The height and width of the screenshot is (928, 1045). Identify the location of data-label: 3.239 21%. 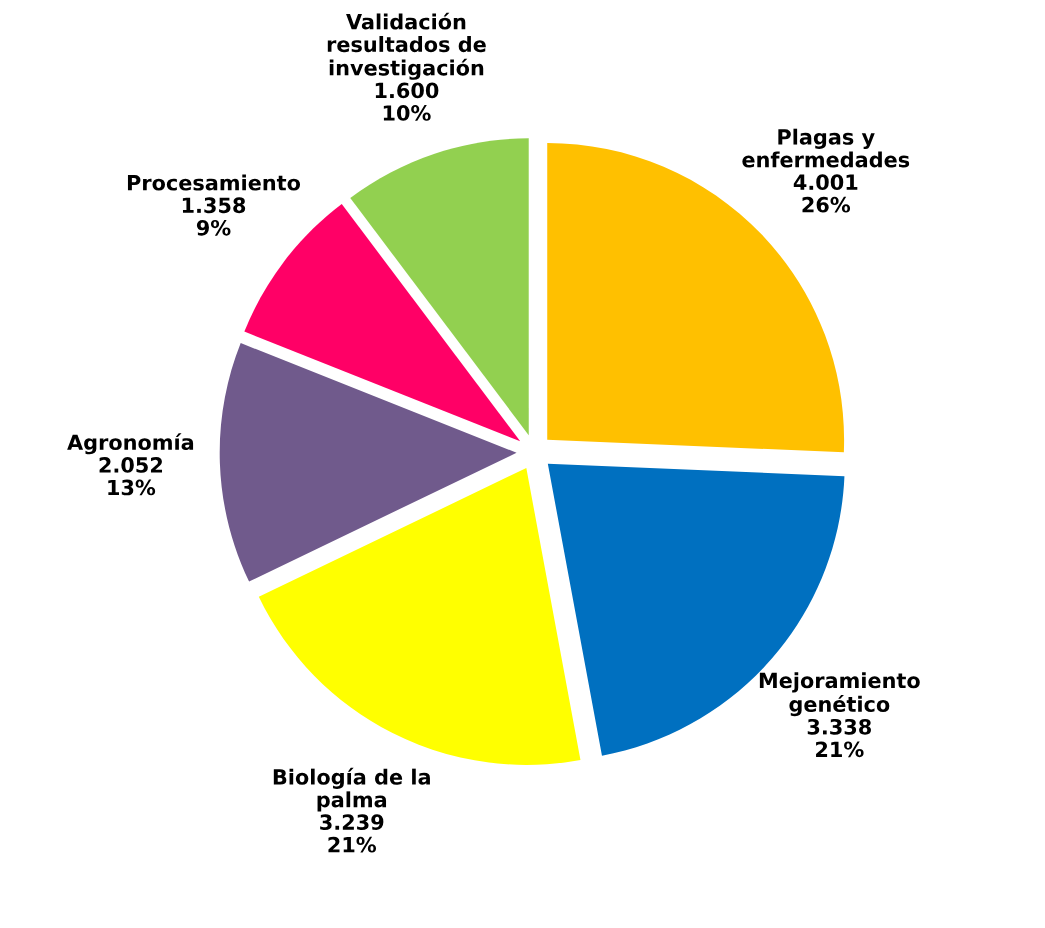
(352, 833).